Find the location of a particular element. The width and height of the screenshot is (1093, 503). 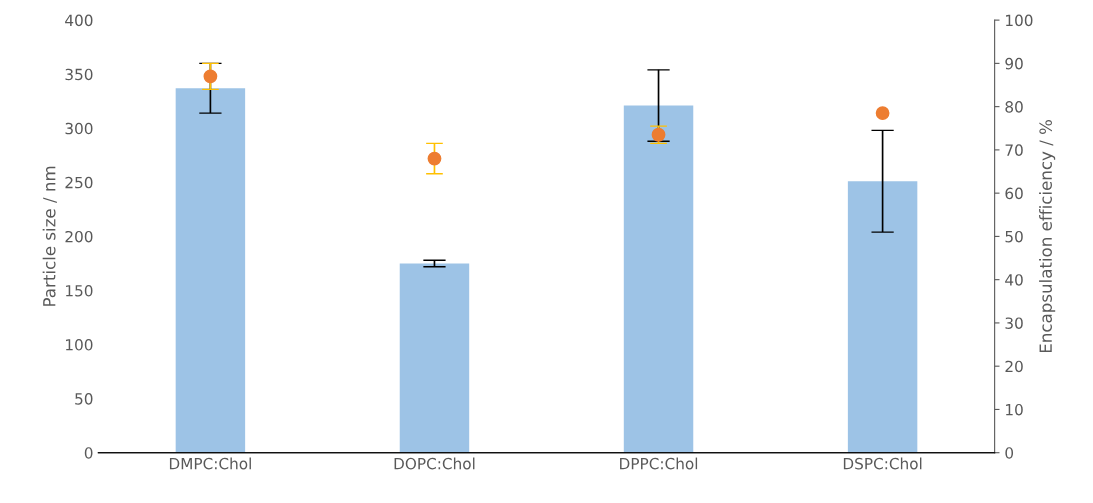

x-tick-label: DPPC:Chol is located at coordinates (659, 463).